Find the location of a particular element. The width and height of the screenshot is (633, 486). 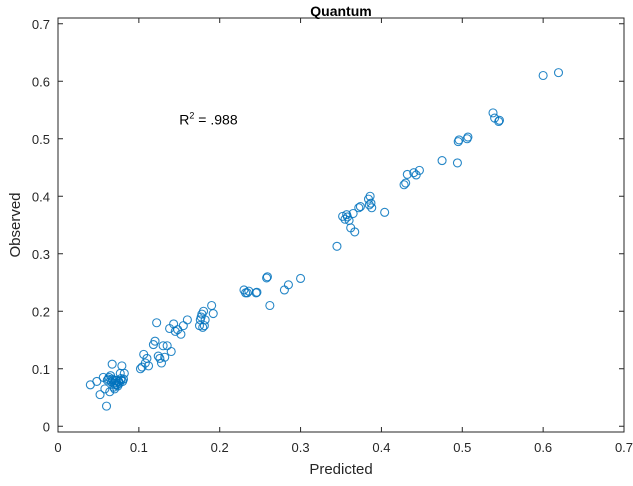

chart-title: Quantum is located at coordinates (340, 11).